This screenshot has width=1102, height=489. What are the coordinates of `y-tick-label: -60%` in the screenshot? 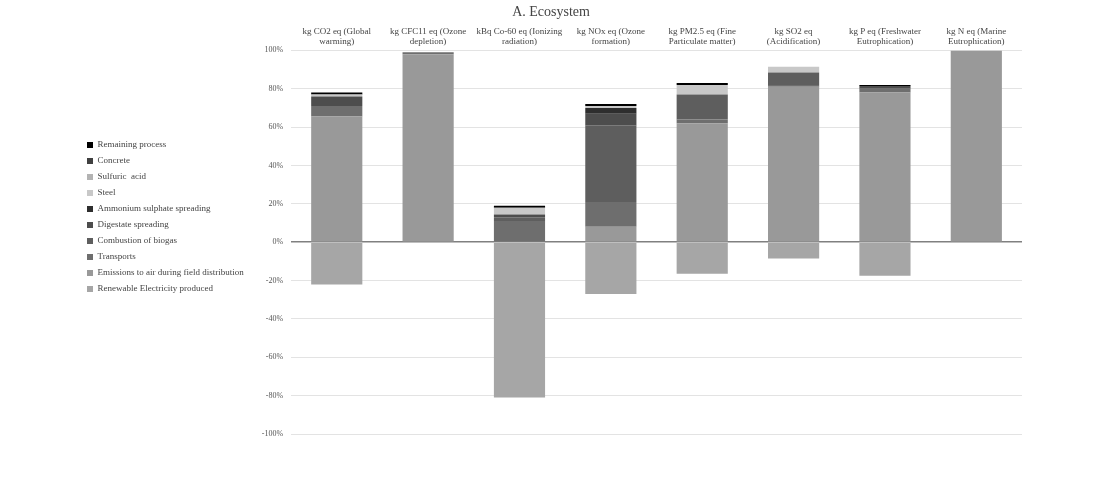 It's located at (274, 357).